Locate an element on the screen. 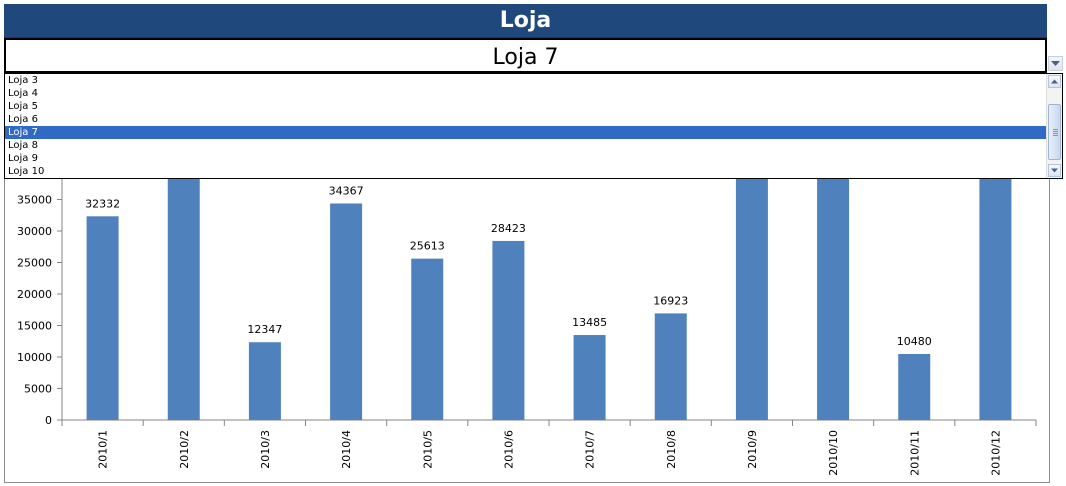 The image size is (1066, 486). chevron-up-icon is located at coordinates (1054, 81).